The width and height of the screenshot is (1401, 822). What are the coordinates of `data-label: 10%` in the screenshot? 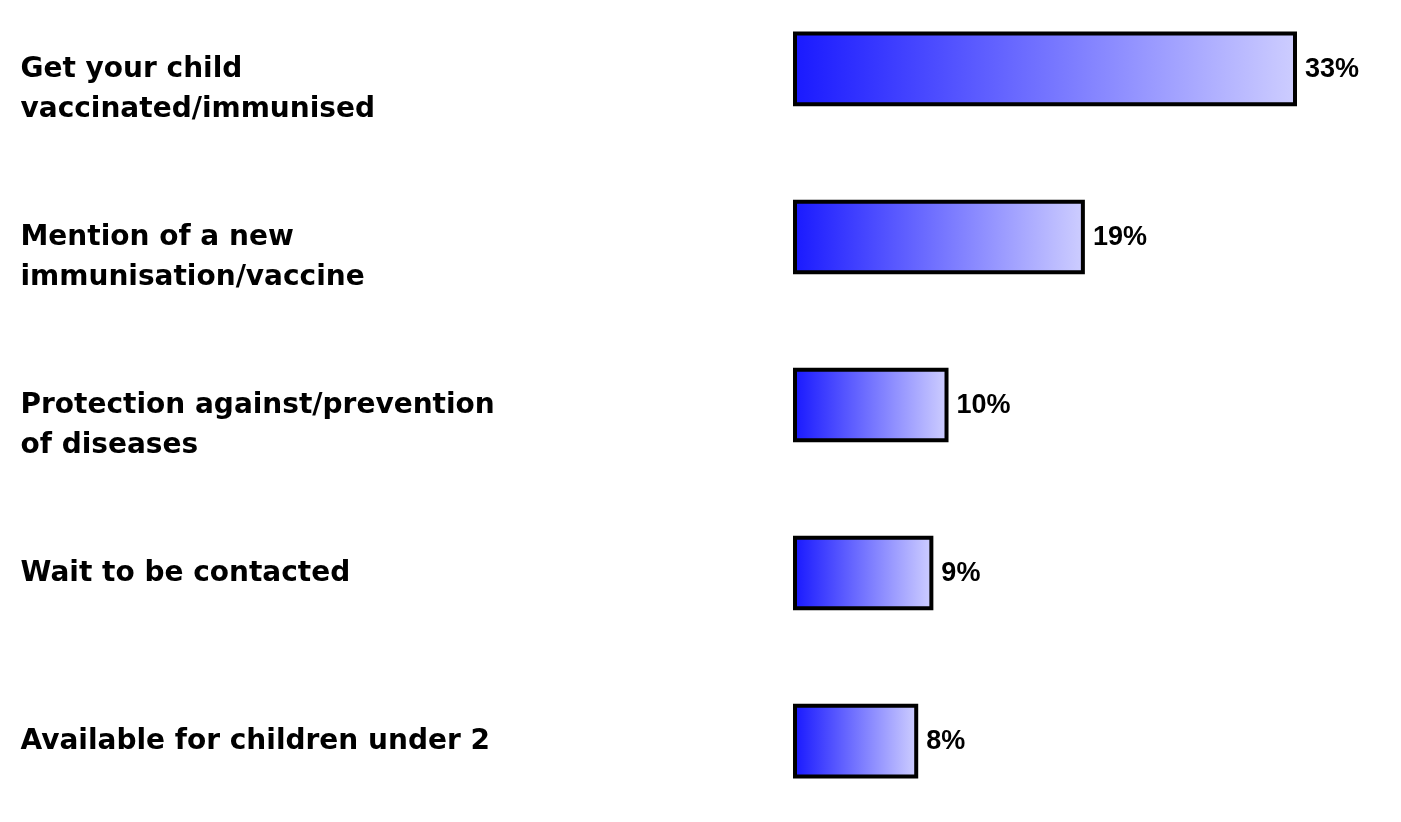 It's located at (983, 404).